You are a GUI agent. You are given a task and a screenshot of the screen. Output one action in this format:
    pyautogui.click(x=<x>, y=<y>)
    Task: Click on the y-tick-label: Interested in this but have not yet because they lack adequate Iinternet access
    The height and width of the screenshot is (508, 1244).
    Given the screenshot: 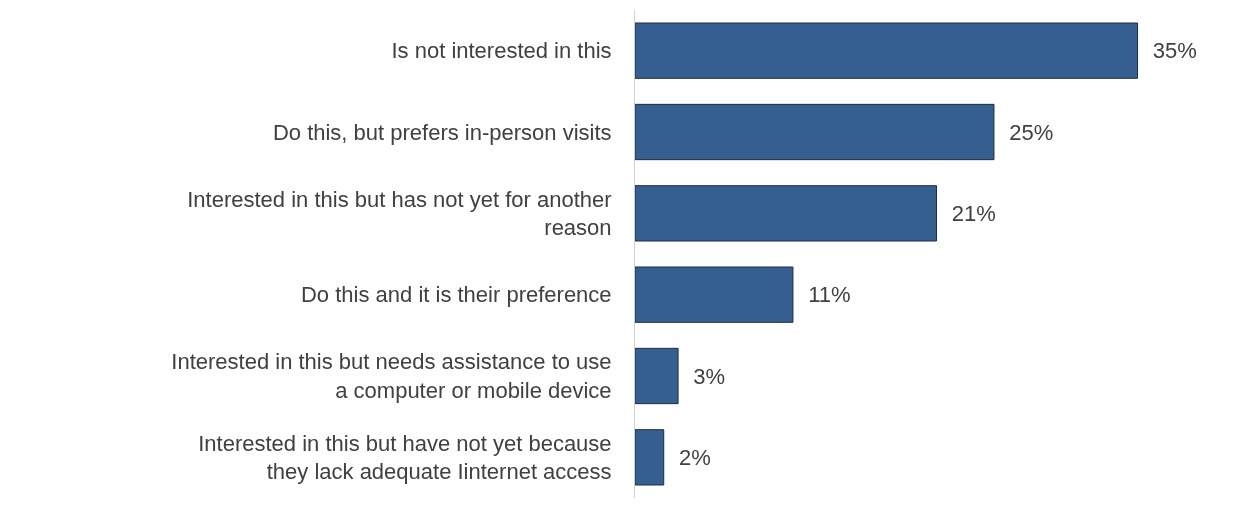 What is the action you would take?
    pyautogui.click(x=405, y=457)
    